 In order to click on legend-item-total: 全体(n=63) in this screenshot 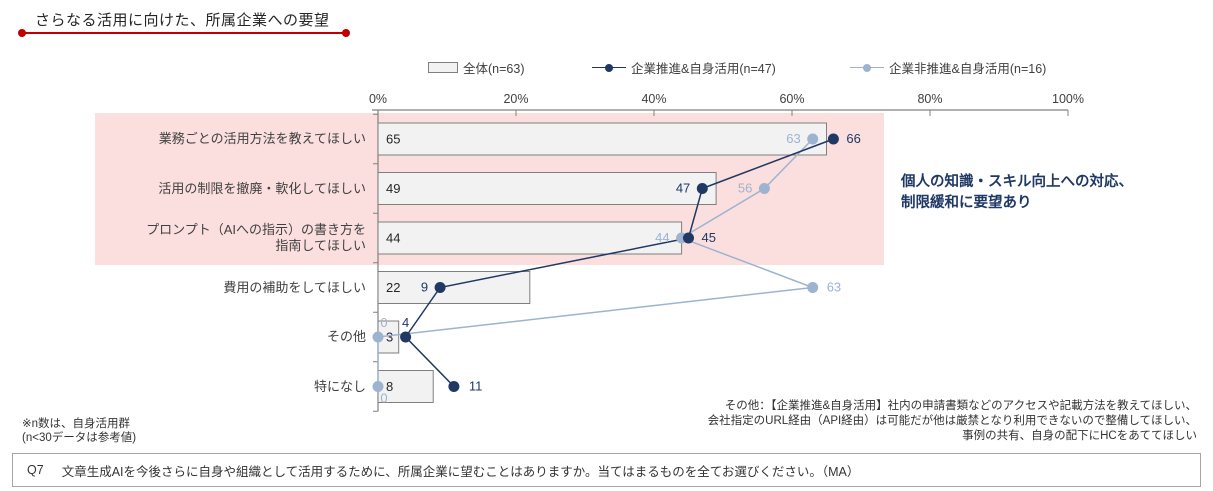, I will do `click(476, 67)`.